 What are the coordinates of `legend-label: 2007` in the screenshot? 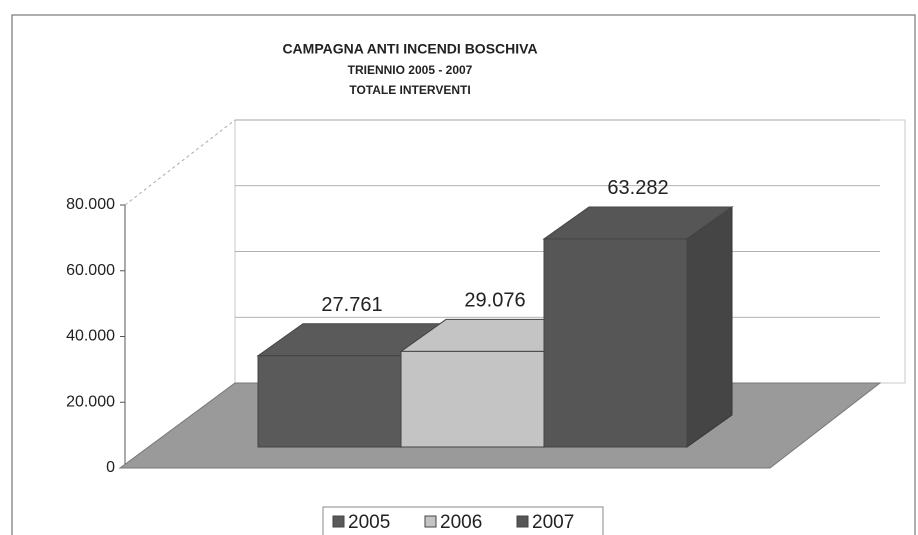 It's located at (553, 522).